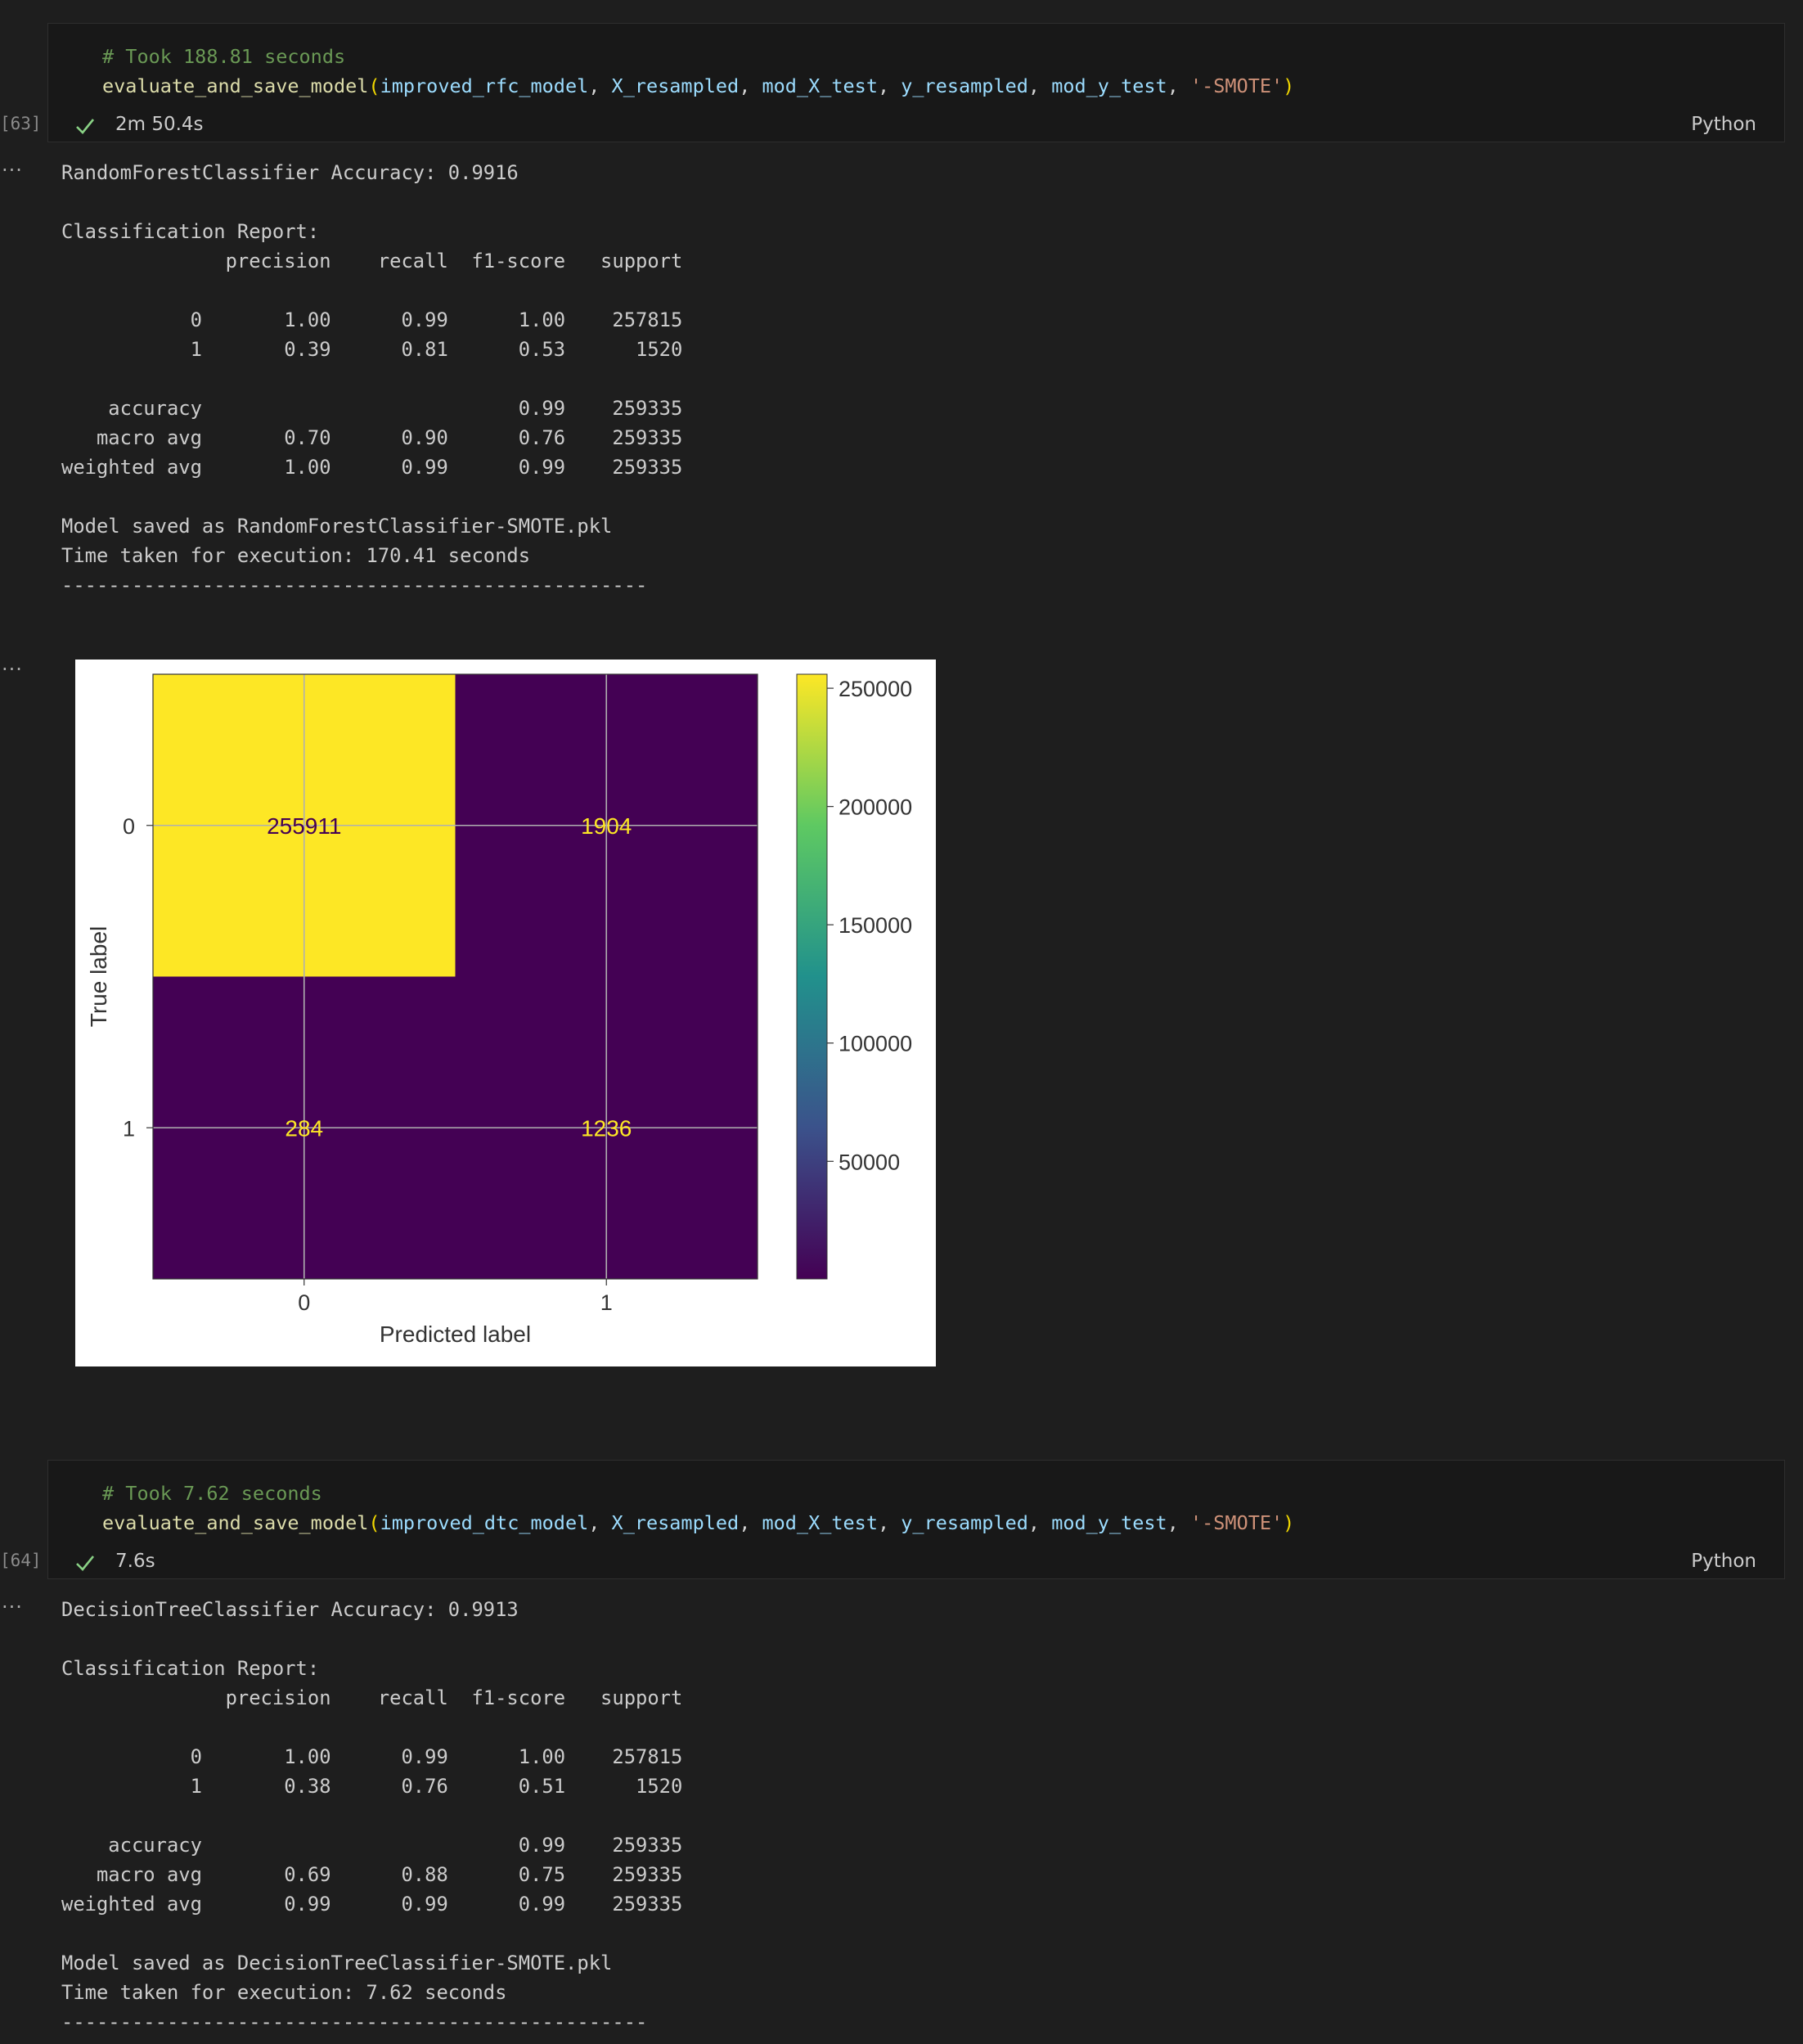  Describe the element at coordinates (876, 689) in the screenshot. I see `colorbar-tick-label: 250000` at that location.